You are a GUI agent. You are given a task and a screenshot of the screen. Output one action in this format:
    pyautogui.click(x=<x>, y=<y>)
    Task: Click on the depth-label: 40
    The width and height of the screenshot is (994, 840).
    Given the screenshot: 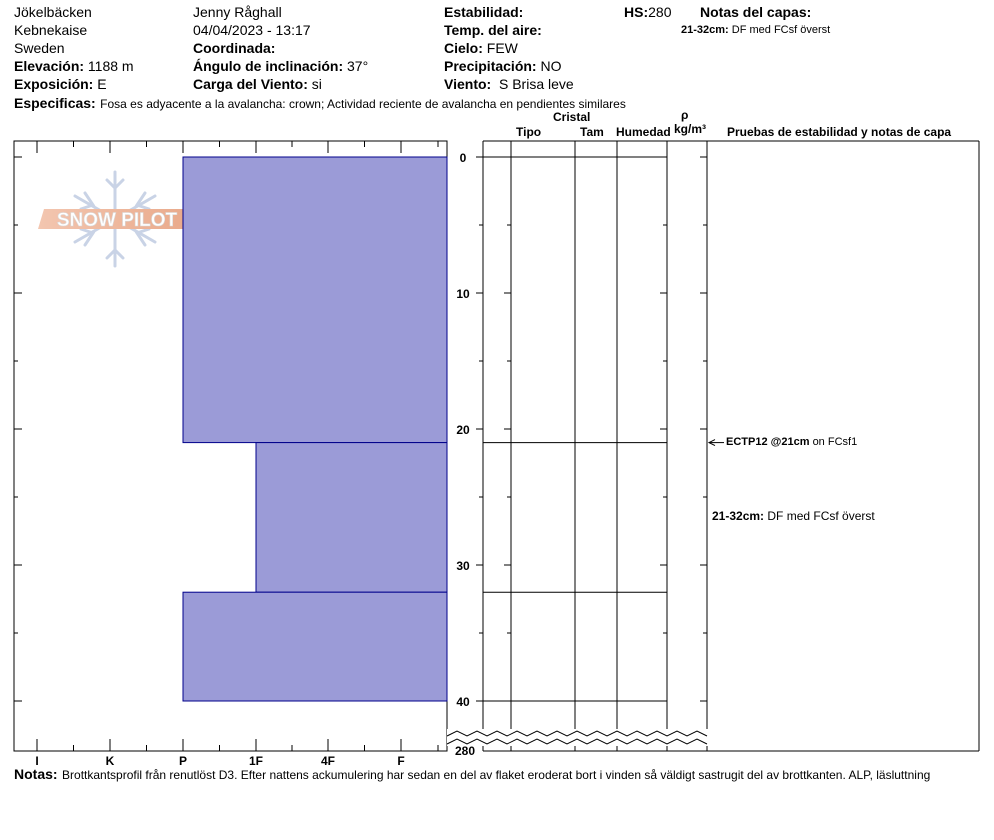 What is the action you would take?
    pyautogui.click(x=463, y=702)
    